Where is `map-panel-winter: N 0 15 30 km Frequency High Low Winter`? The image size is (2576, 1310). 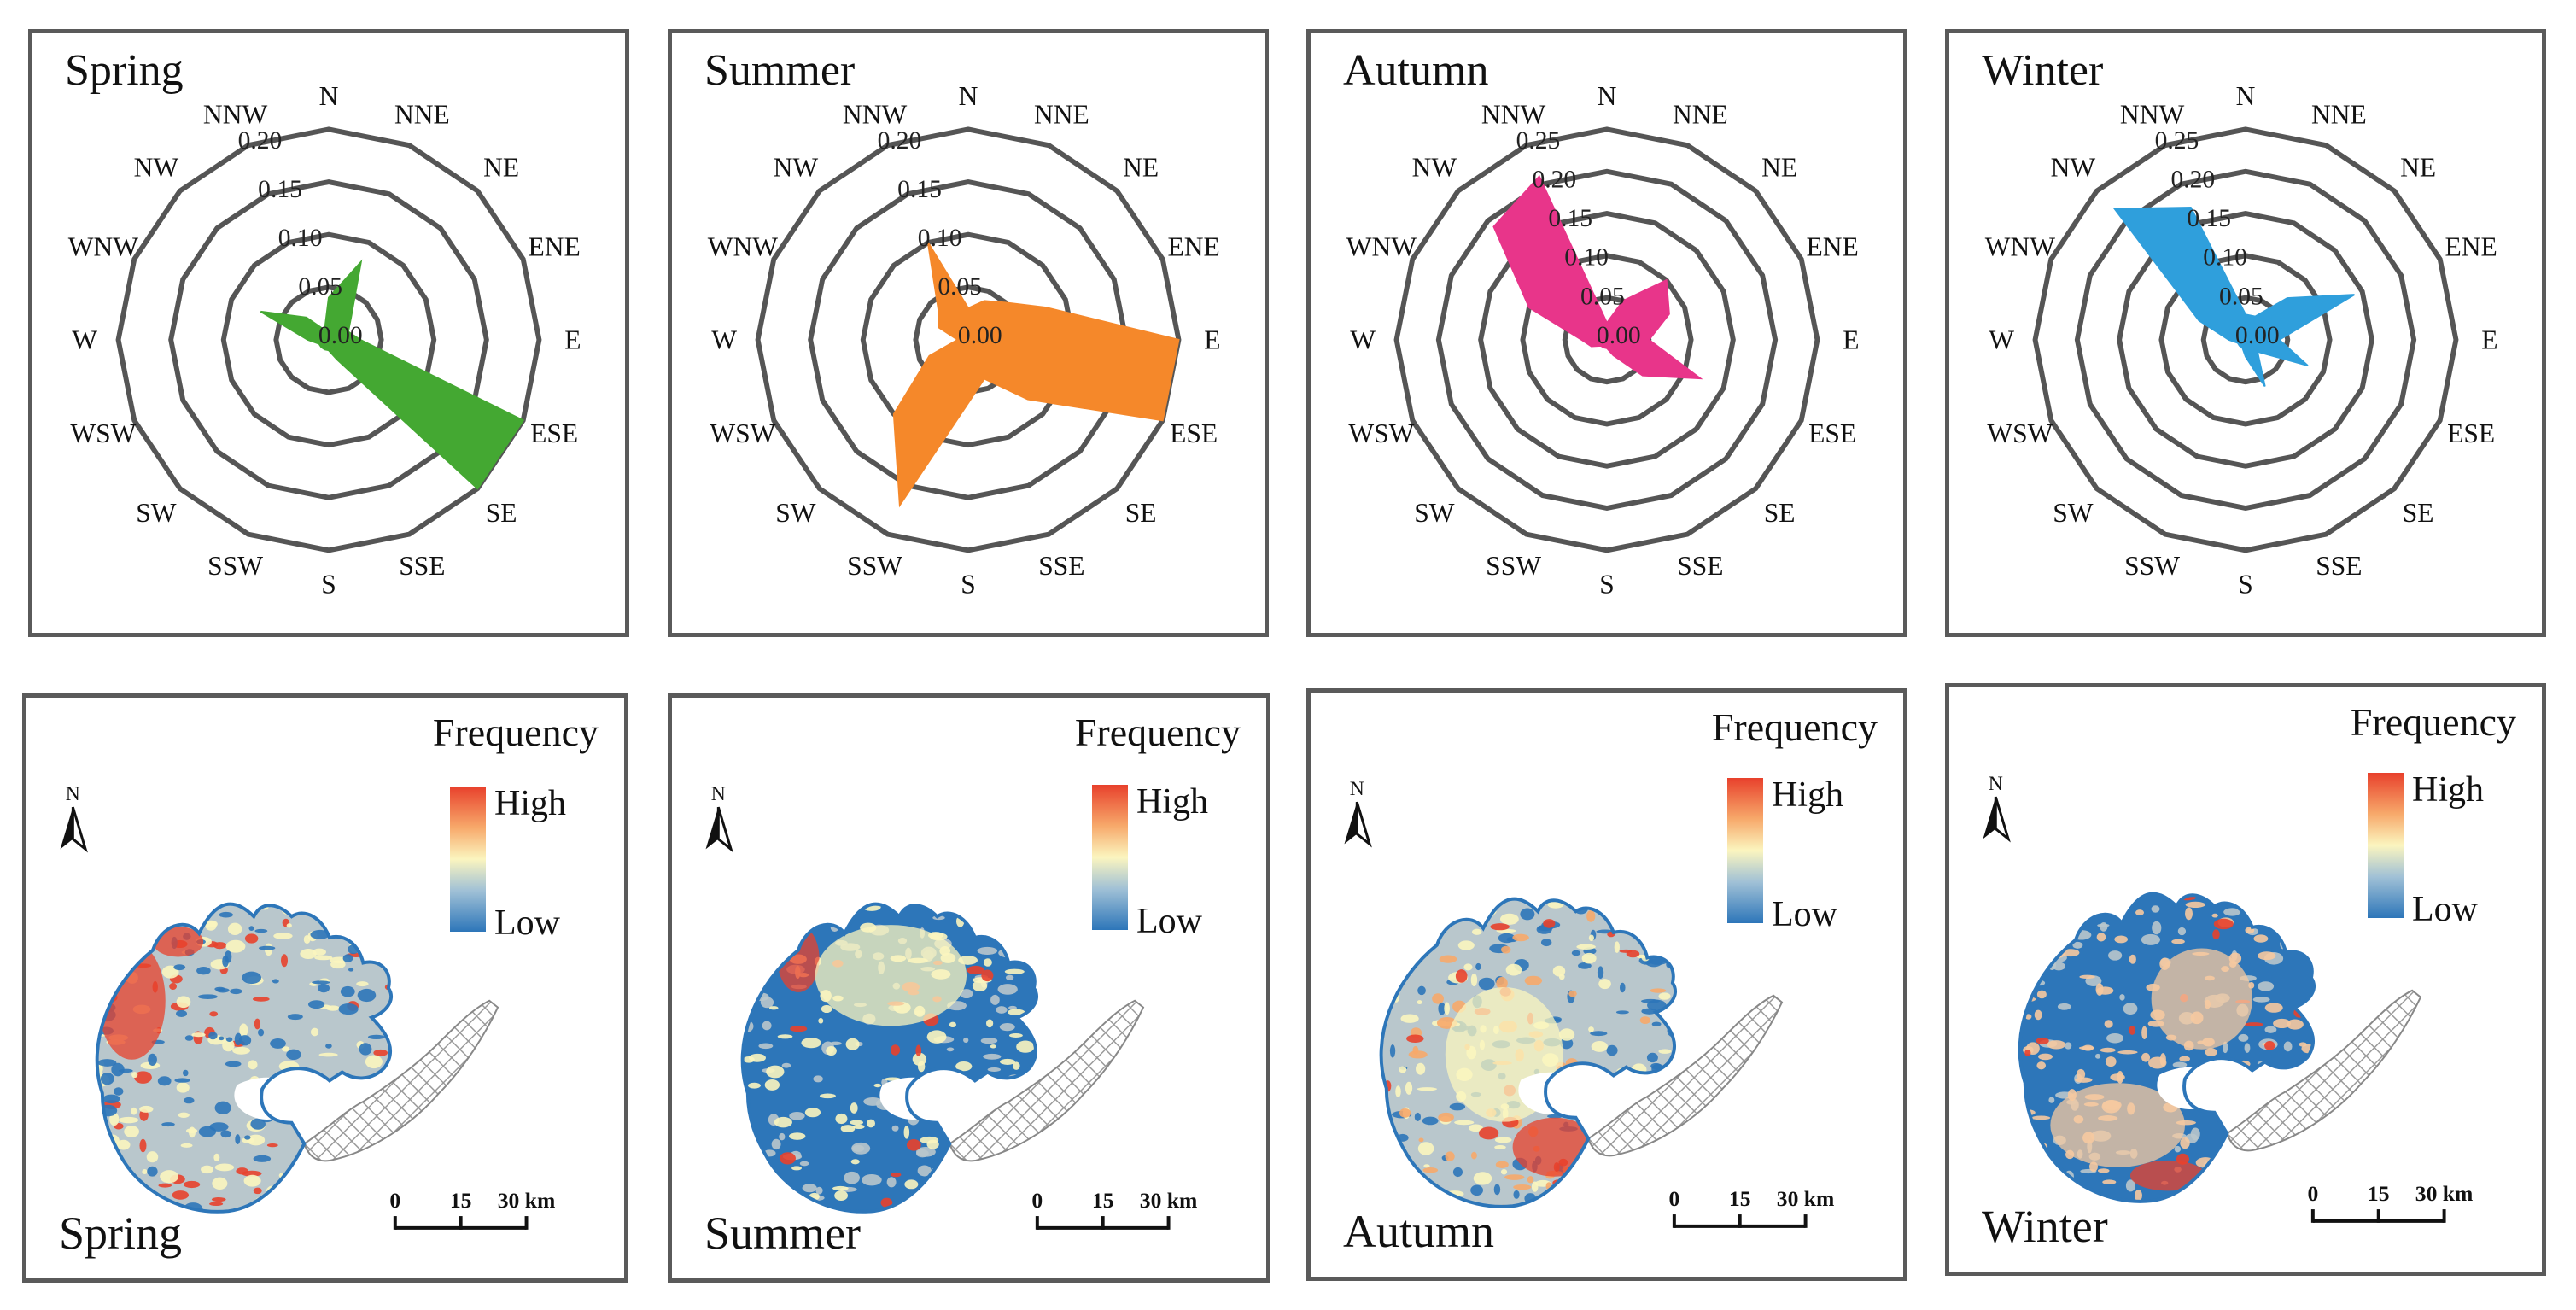
map-panel-winter: N 0 15 30 km Frequency High Low Winter is located at coordinates (2245, 979).